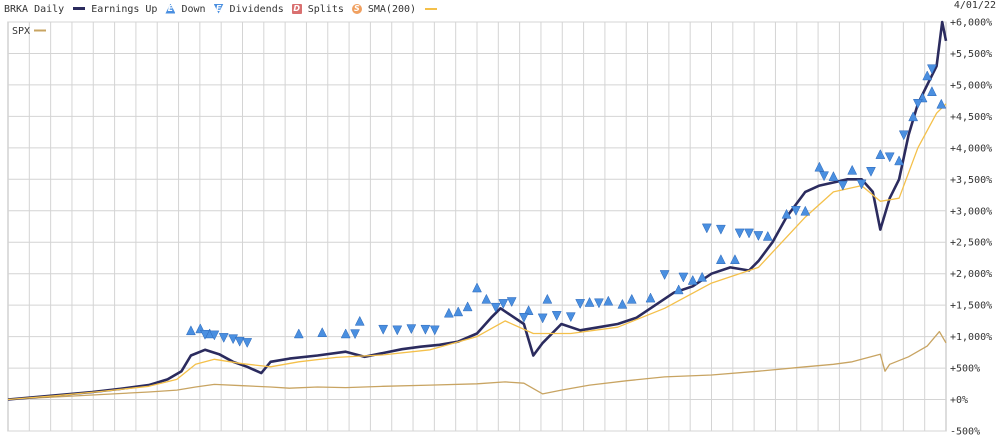 The height and width of the screenshot is (436, 1000). What do you see at coordinates (971, 243) in the screenshot?
I see `y-tick-label: +2,500%` at bounding box center [971, 243].